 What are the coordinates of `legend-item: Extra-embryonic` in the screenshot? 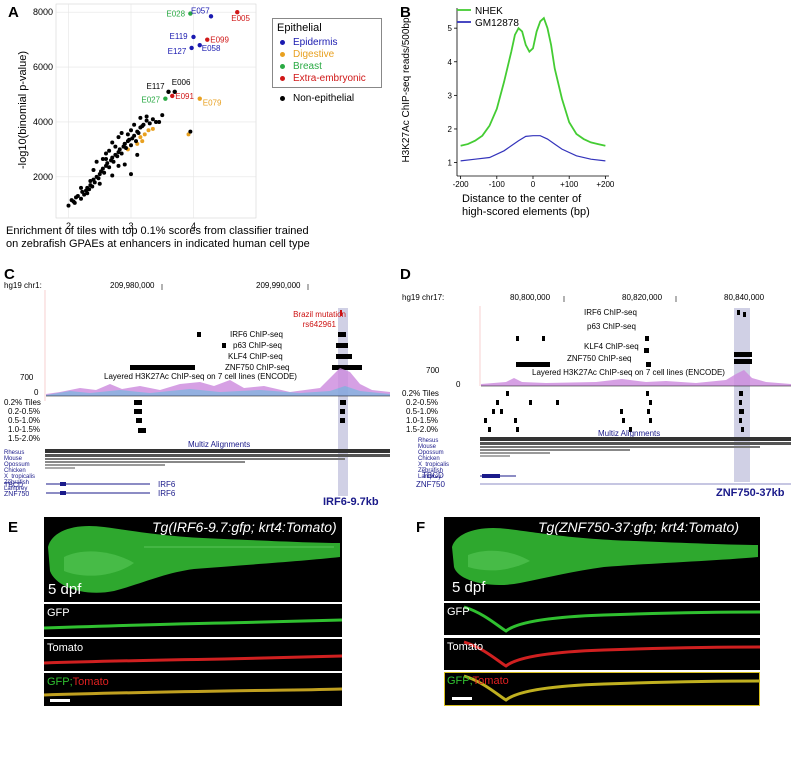 It's located at (327, 78).